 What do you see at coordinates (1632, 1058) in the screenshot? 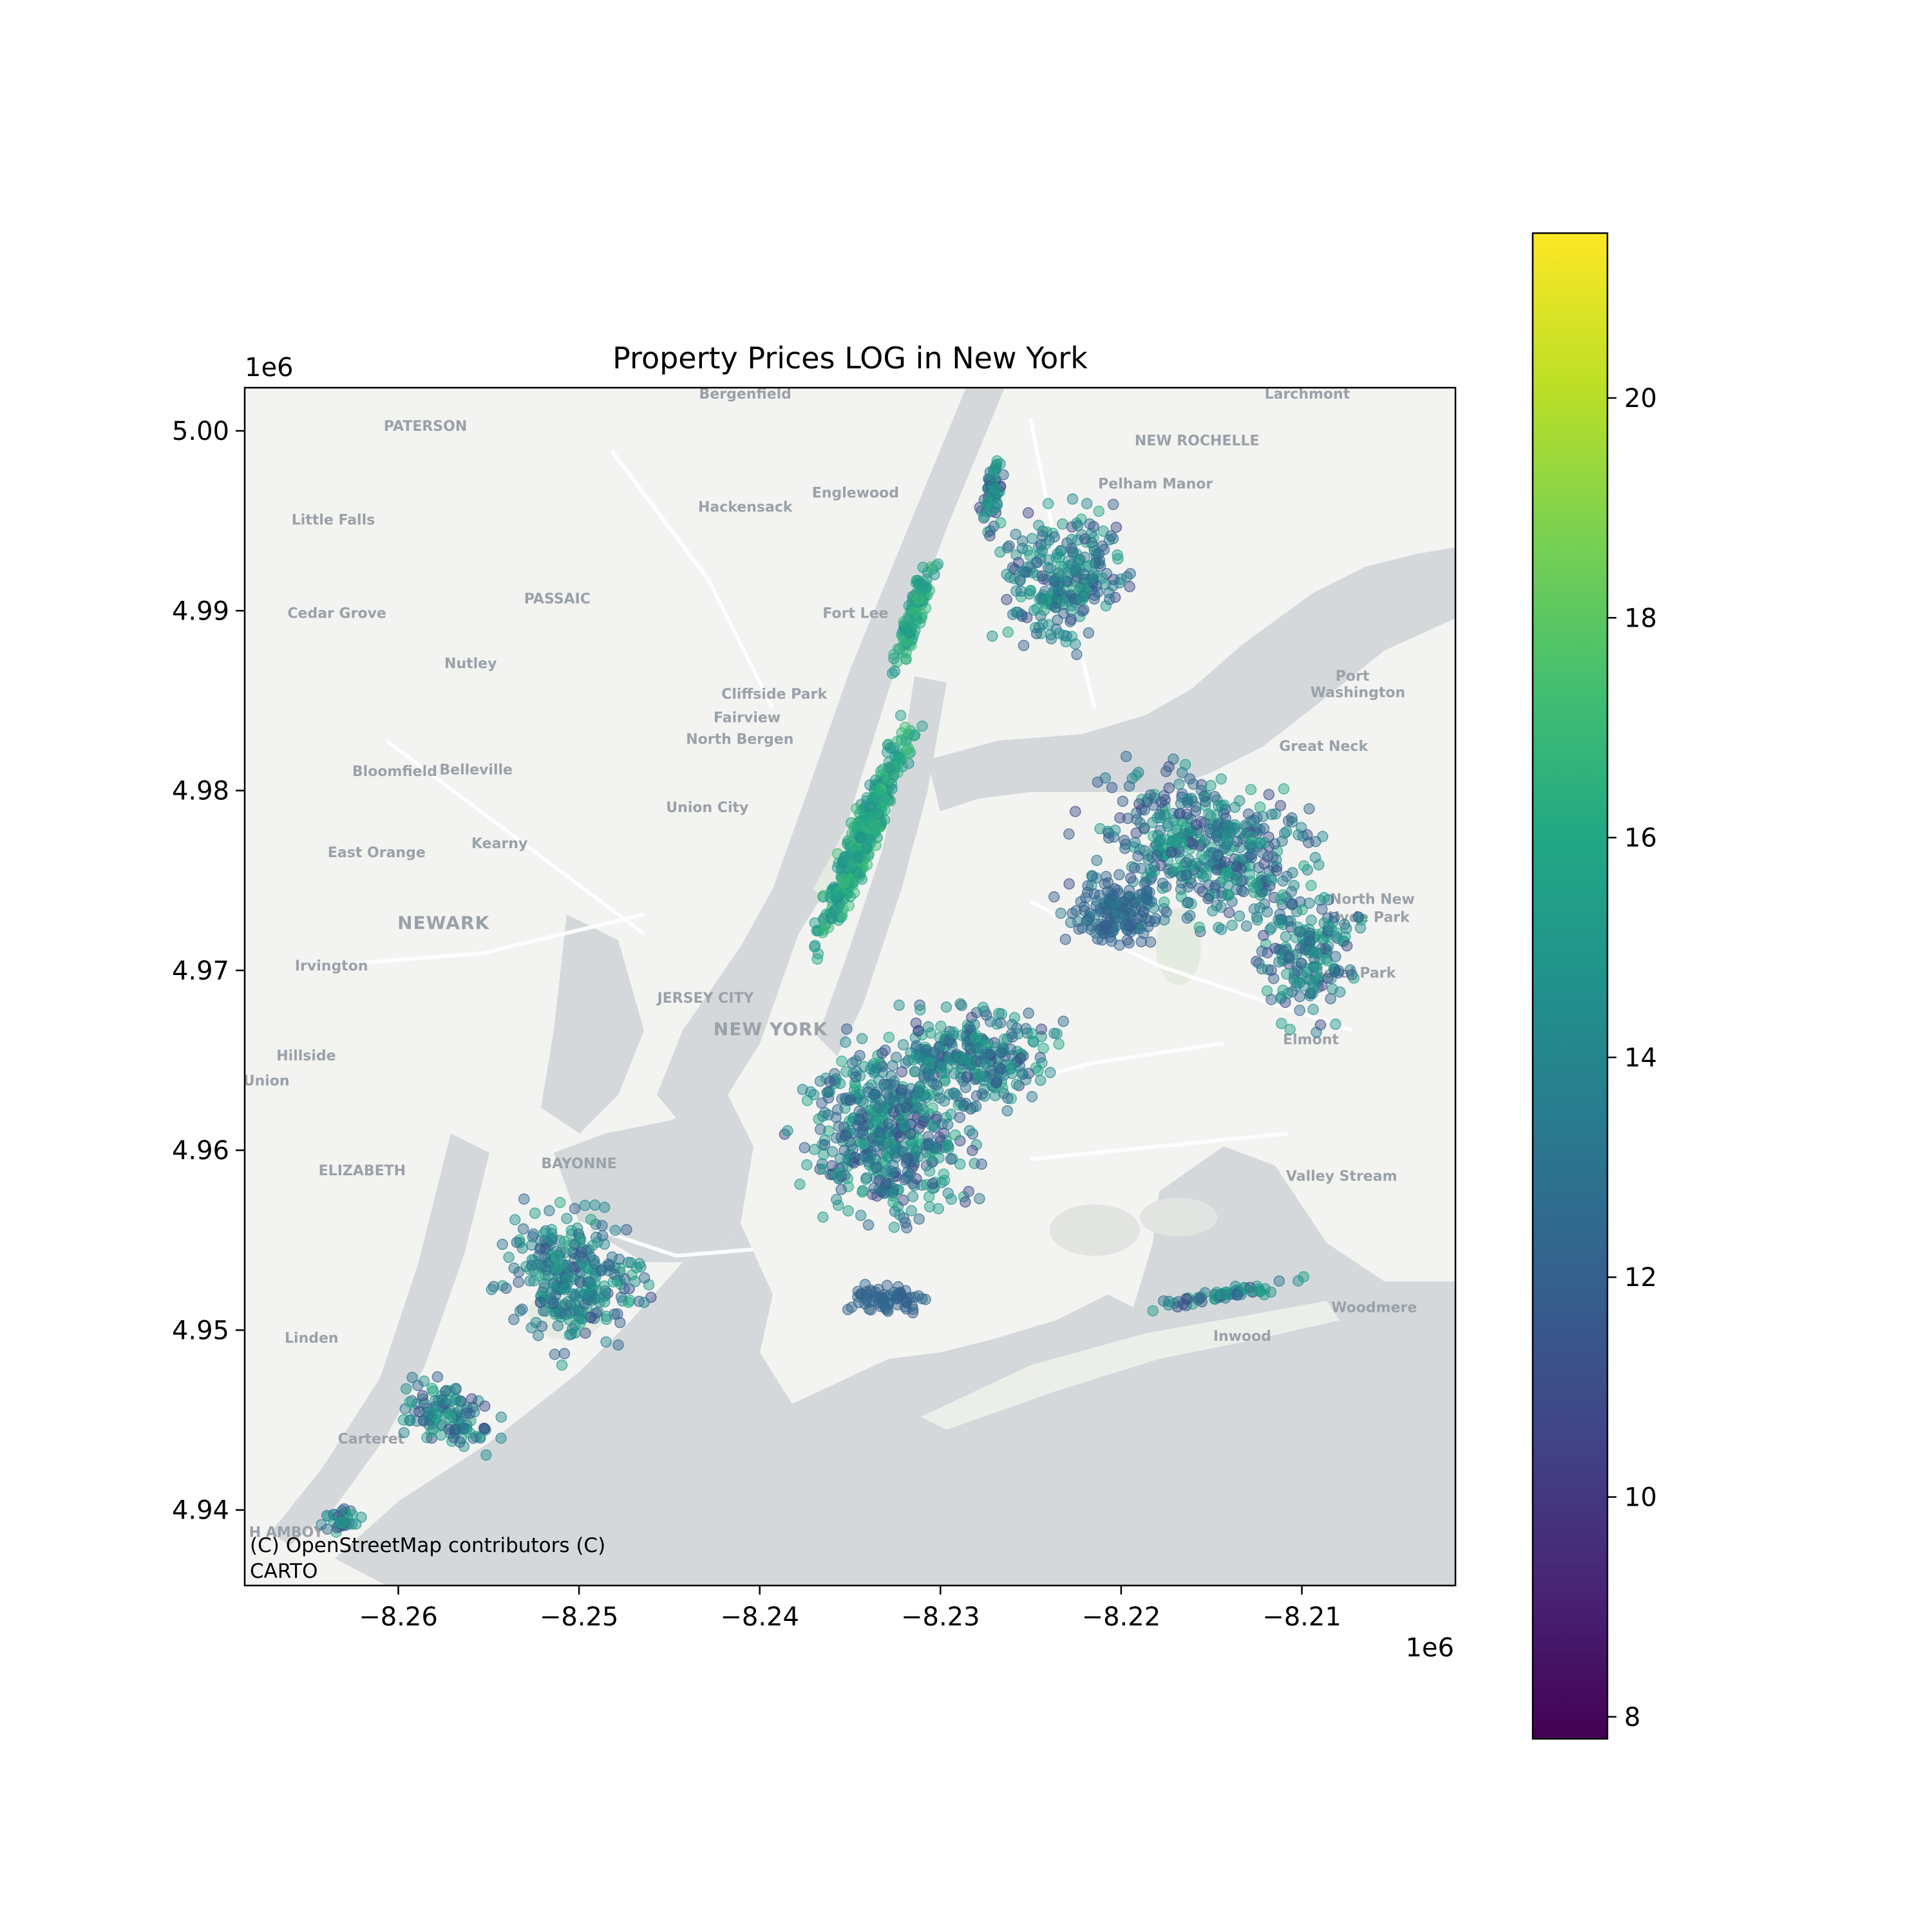
I see `colorbar-ticks: 8 10 12 14 16 18 20` at bounding box center [1632, 1058].